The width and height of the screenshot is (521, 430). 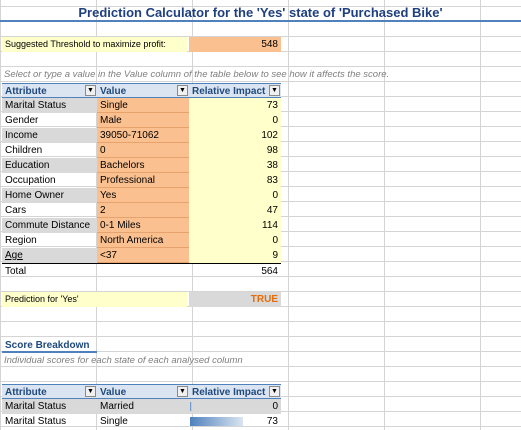 What do you see at coordinates (49, 225) in the screenshot?
I see `attribute-cell: Commute Distance` at bounding box center [49, 225].